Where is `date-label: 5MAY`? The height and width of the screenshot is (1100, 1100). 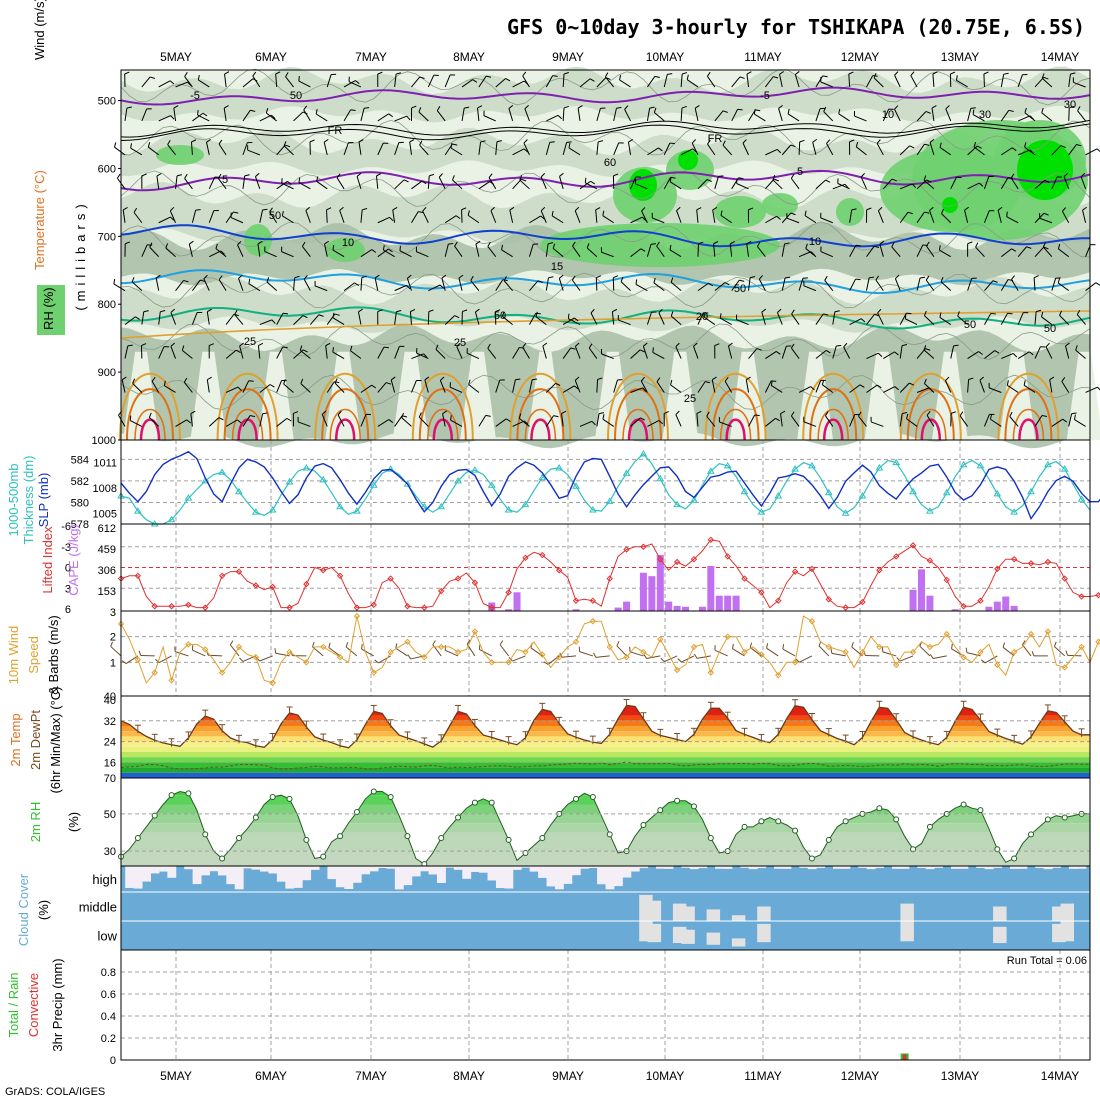 date-label: 5MAY is located at coordinates (176, 1076).